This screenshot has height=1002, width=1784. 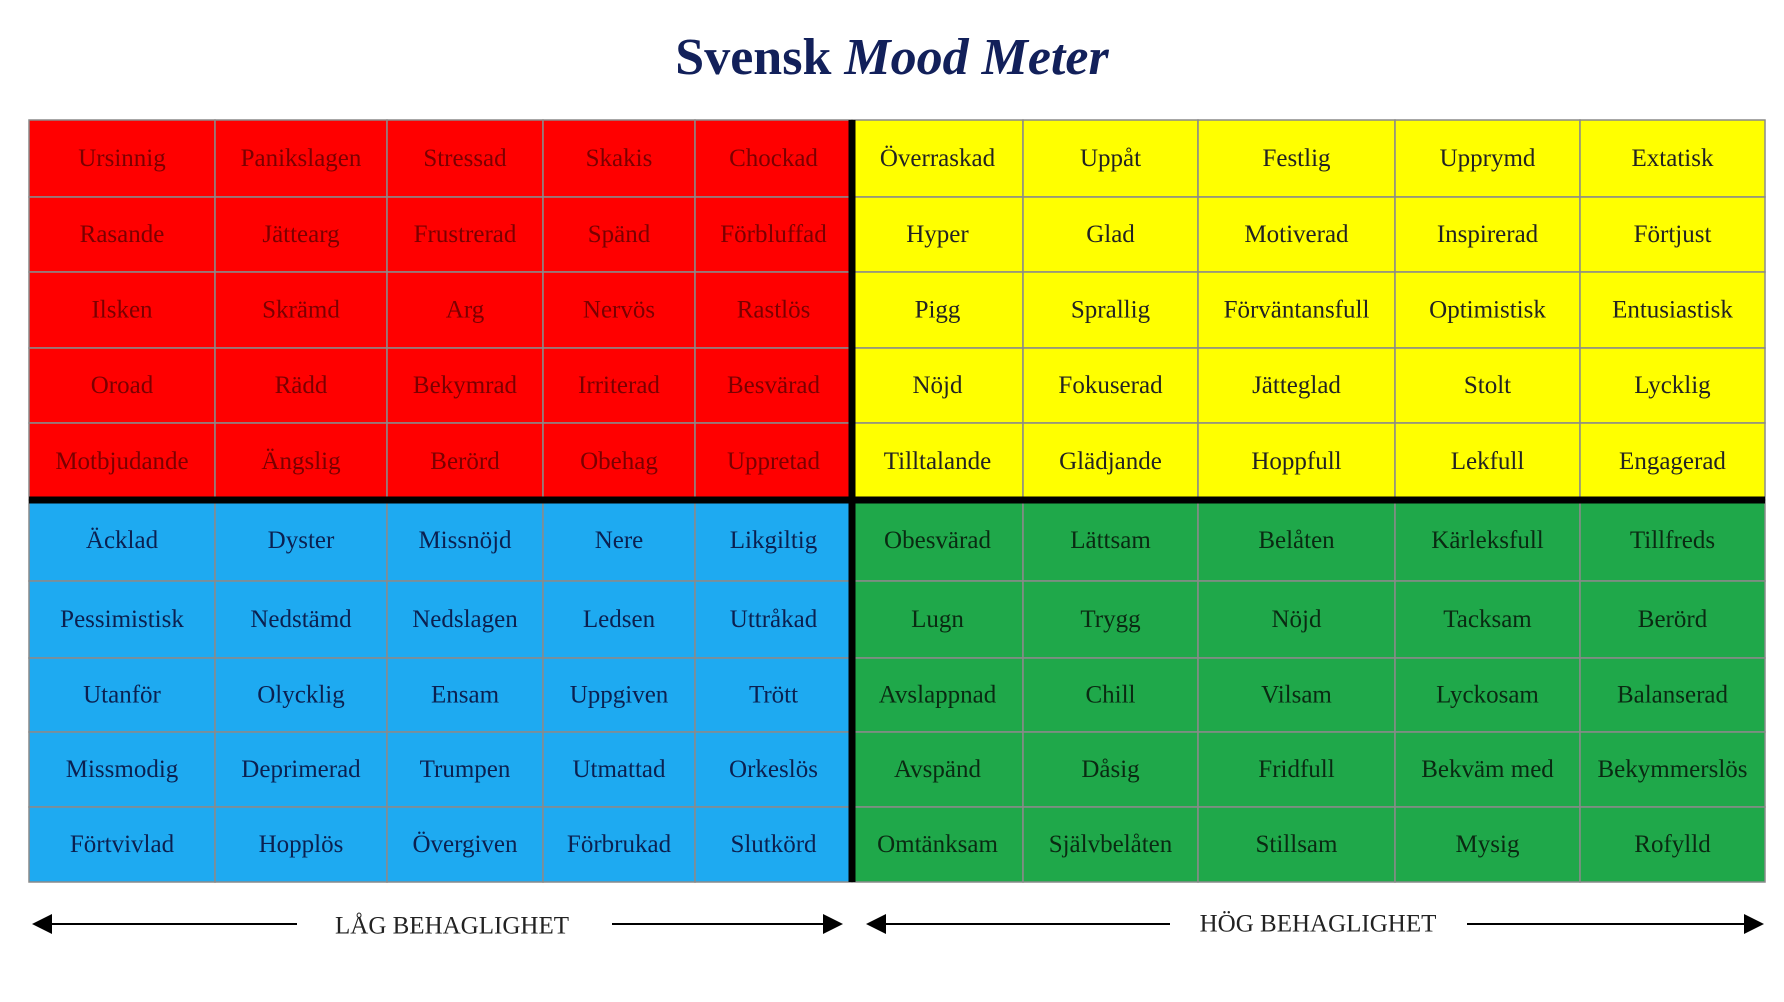 What do you see at coordinates (774, 619) in the screenshot?
I see `cell-label: Uttråkad` at bounding box center [774, 619].